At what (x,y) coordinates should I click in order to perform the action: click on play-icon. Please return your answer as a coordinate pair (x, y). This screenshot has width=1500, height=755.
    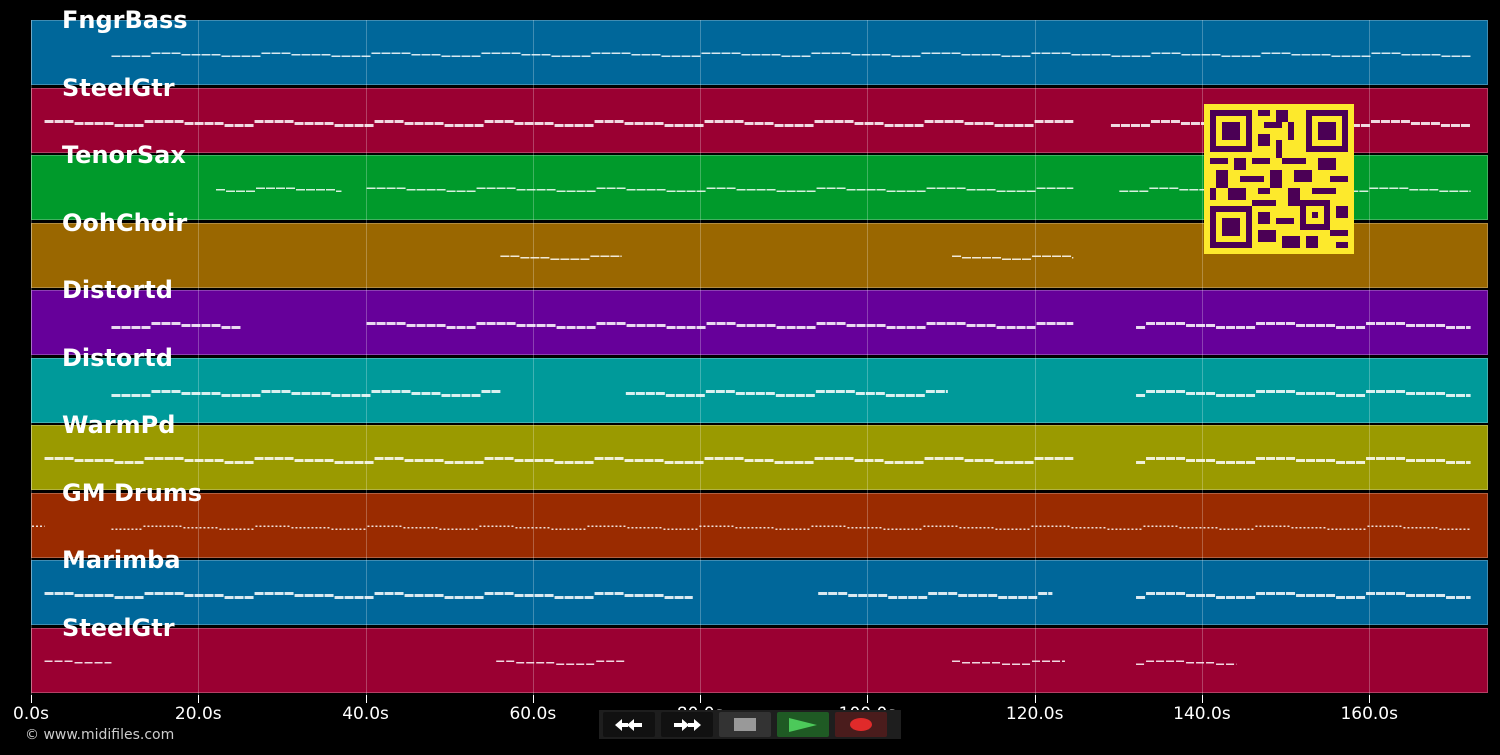
    Looking at the image, I should click on (803, 724).